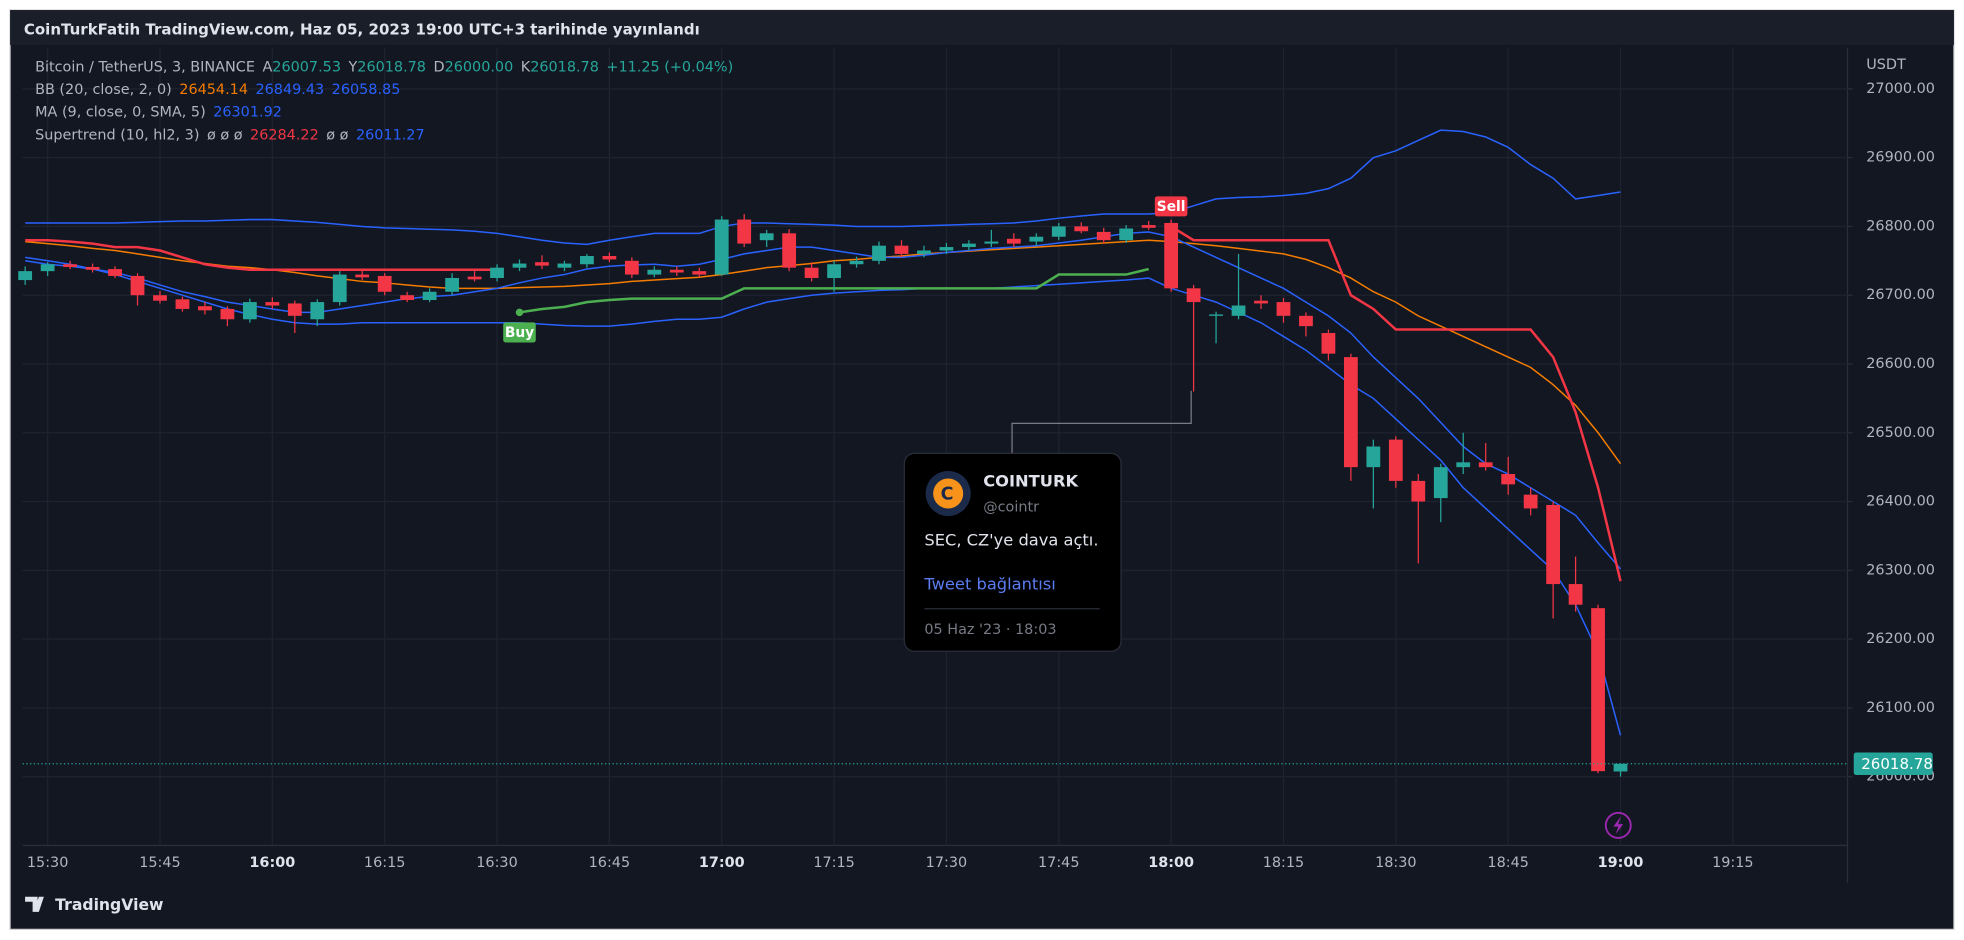 The image size is (1964, 940). I want to click on avatar-glyph: C, so click(947, 495).